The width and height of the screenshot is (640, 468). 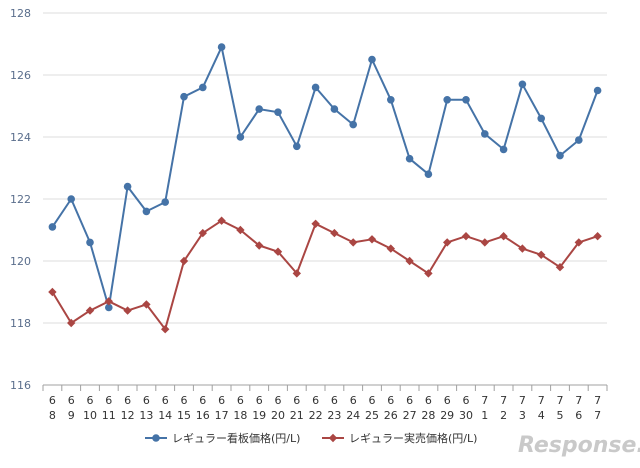 What do you see at coordinates (20, 199) in the screenshot?
I see `y-tick-label: 122` at bounding box center [20, 199].